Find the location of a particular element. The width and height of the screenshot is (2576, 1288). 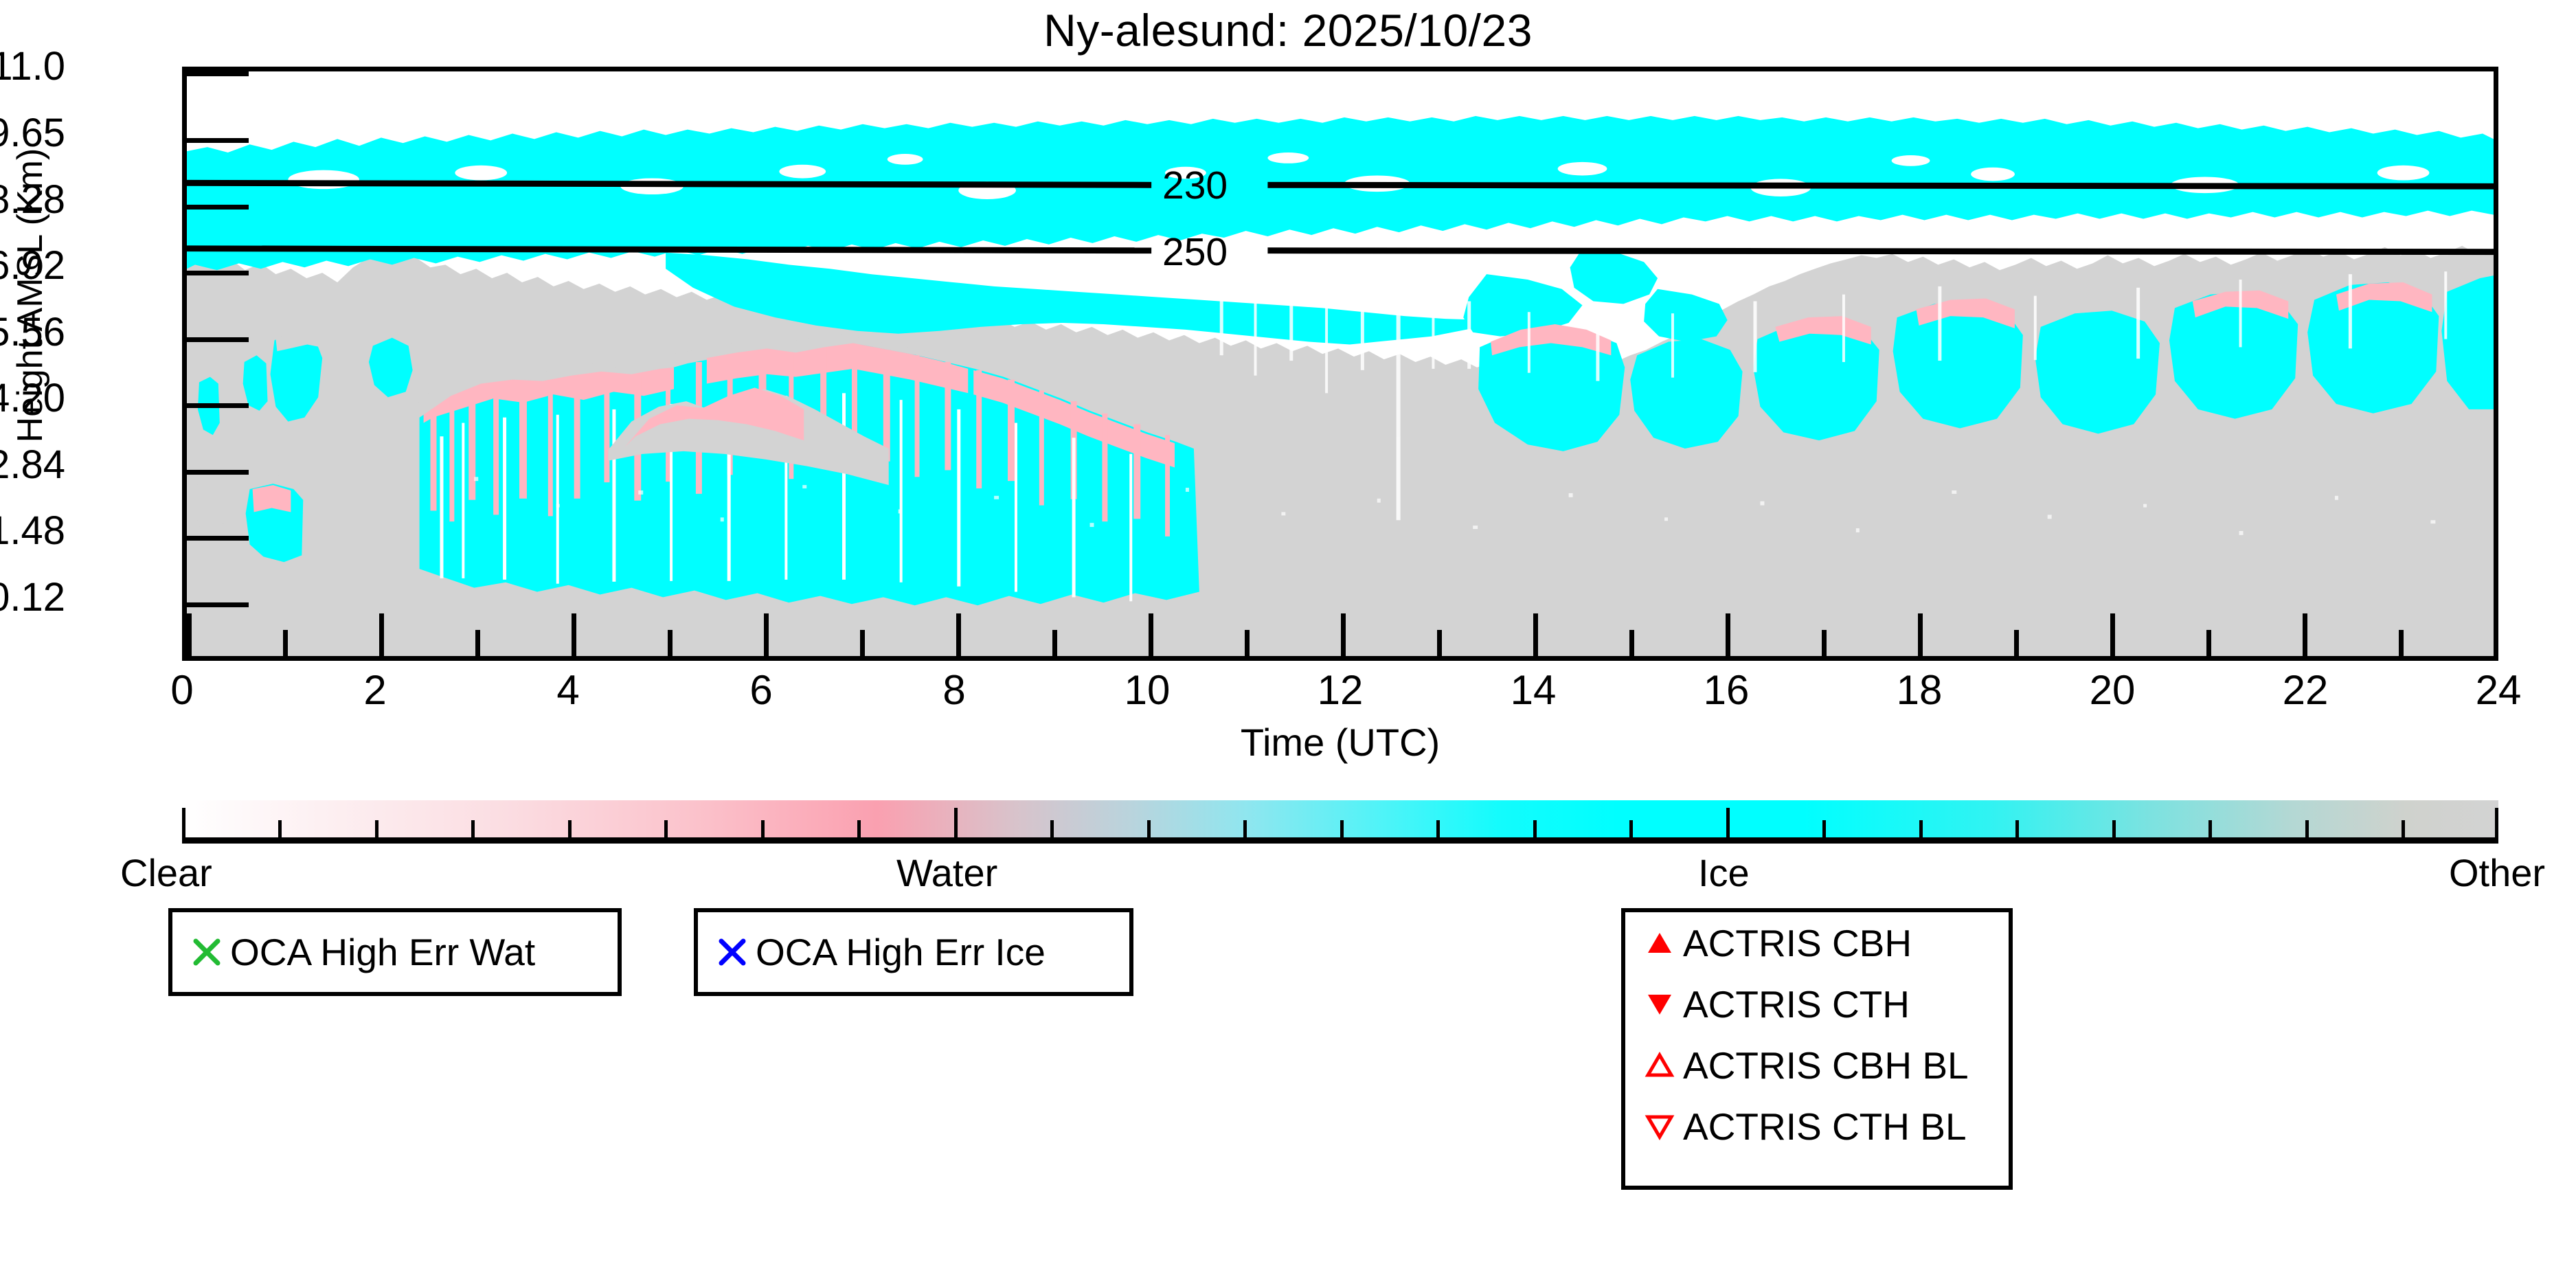

isotherm-250-label: 250 is located at coordinates (1195, 252).